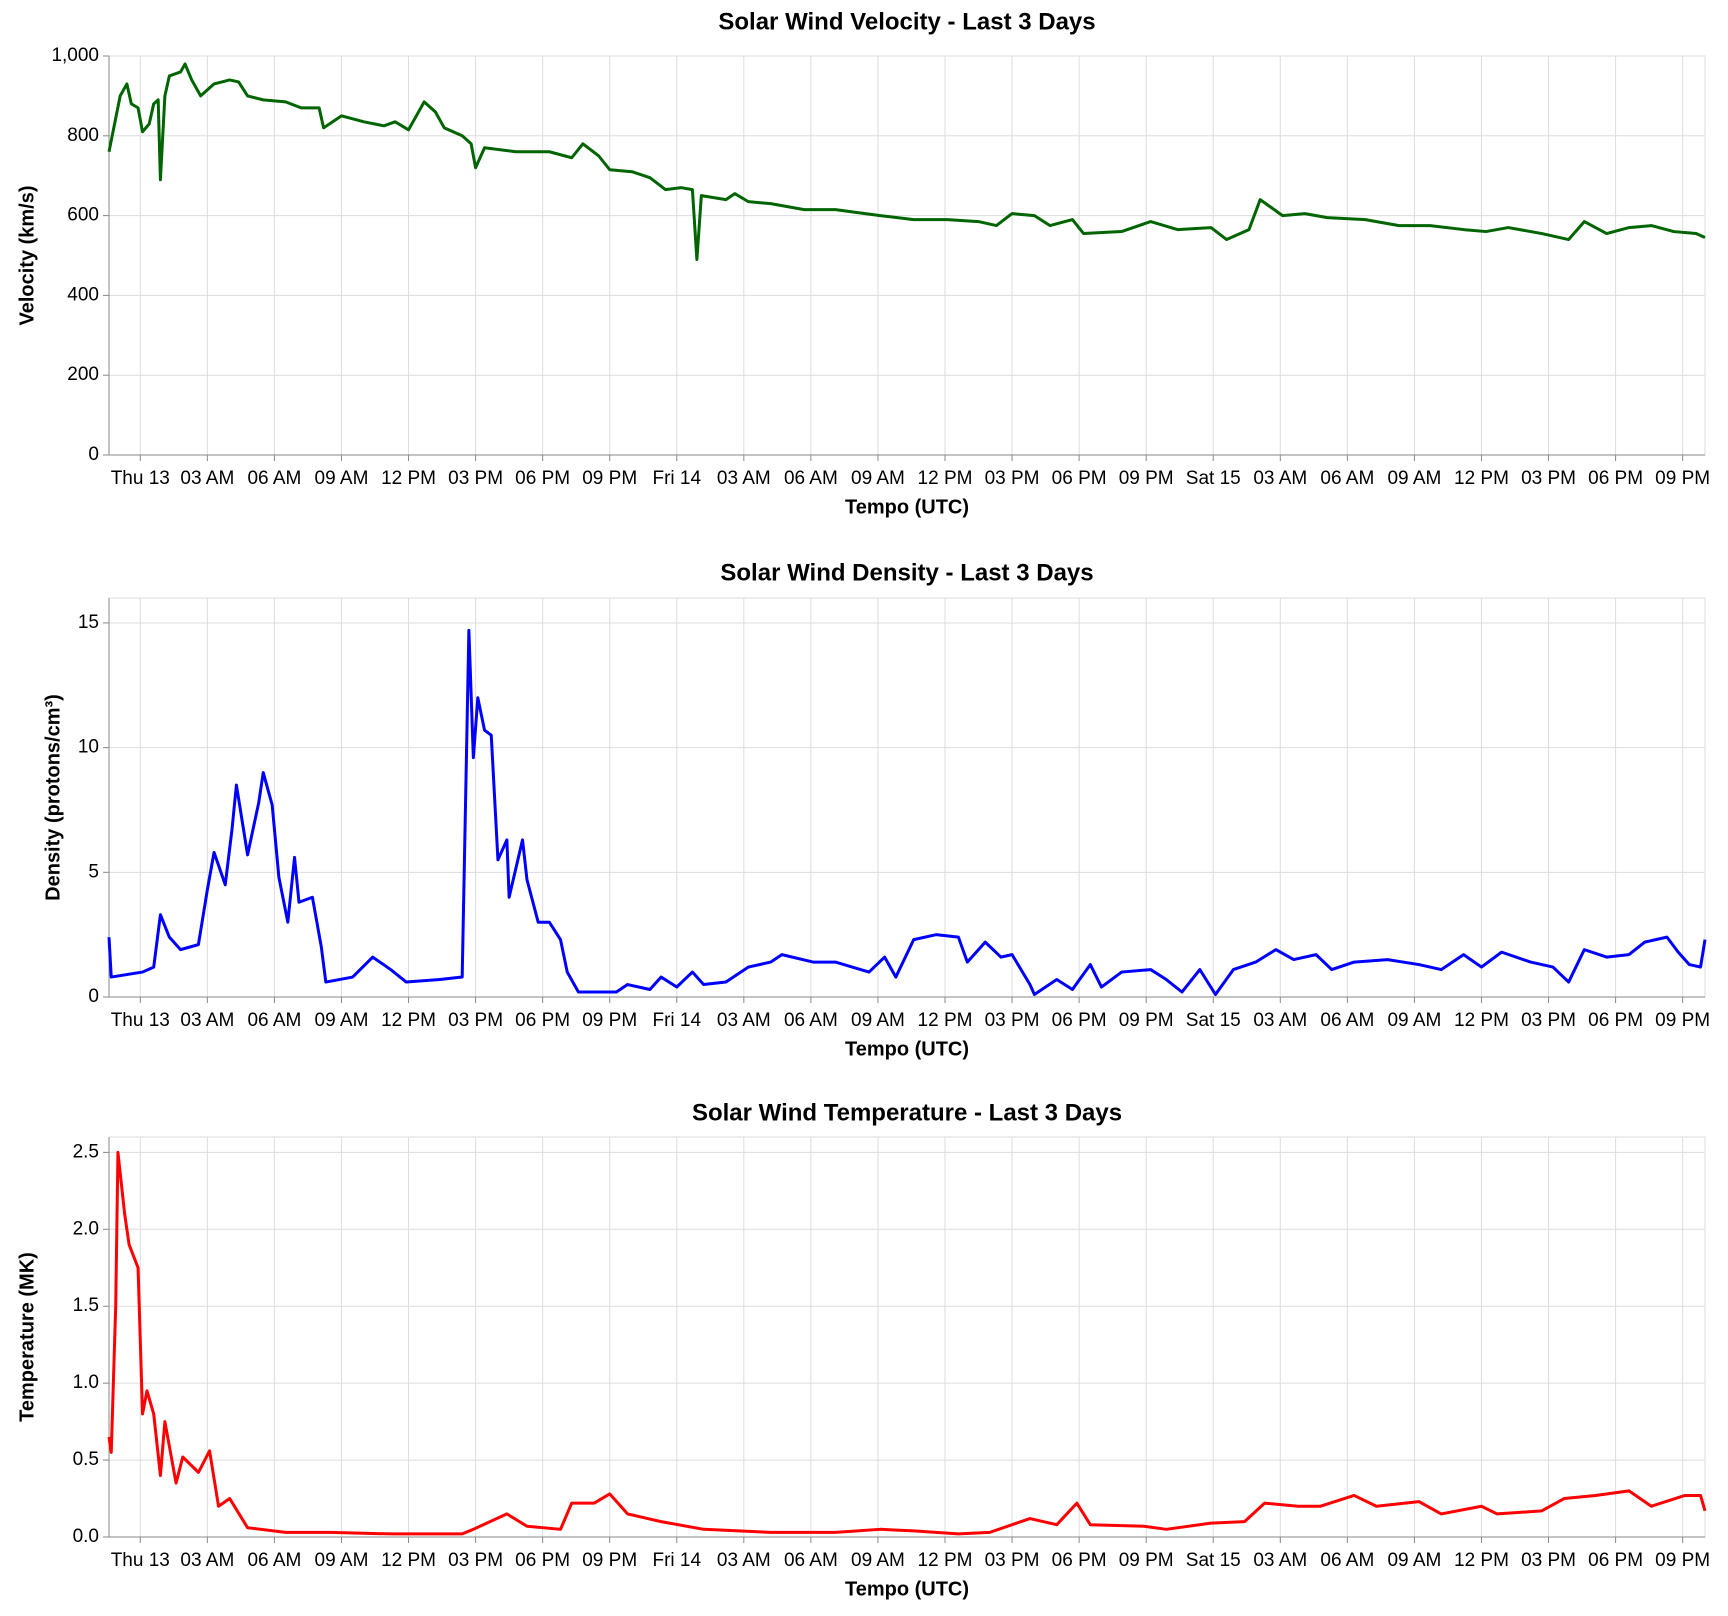  What do you see at coordinates (88, 622) in the screenshot?
I see `y-tick-label: 15` at bounding box center [88, 622].